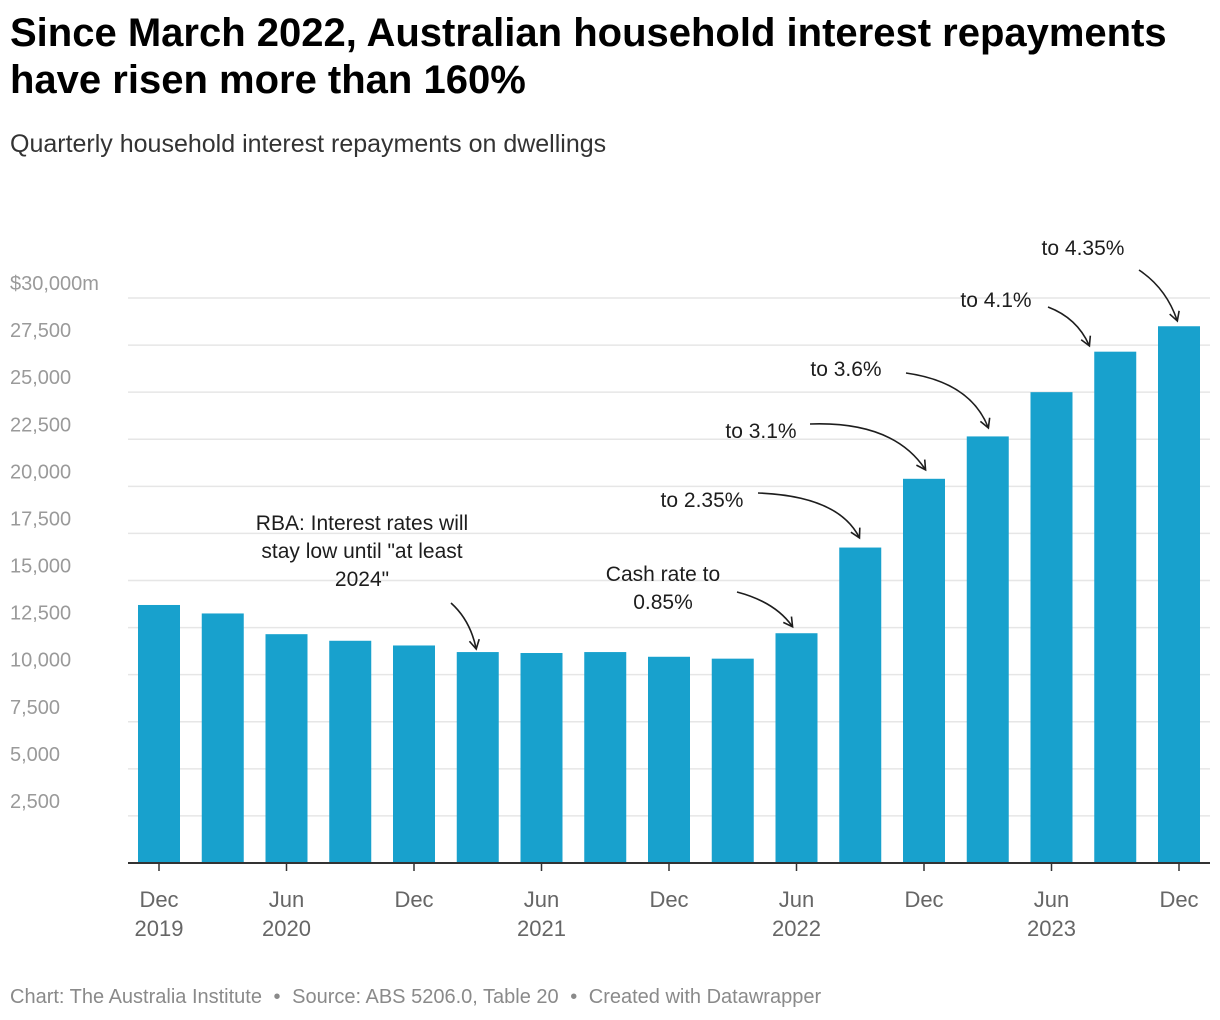 The height and width of the screenshot is (1020, 1220). I want to click on annotation-label: Cash rate to 0.85%, so click(663, 588).